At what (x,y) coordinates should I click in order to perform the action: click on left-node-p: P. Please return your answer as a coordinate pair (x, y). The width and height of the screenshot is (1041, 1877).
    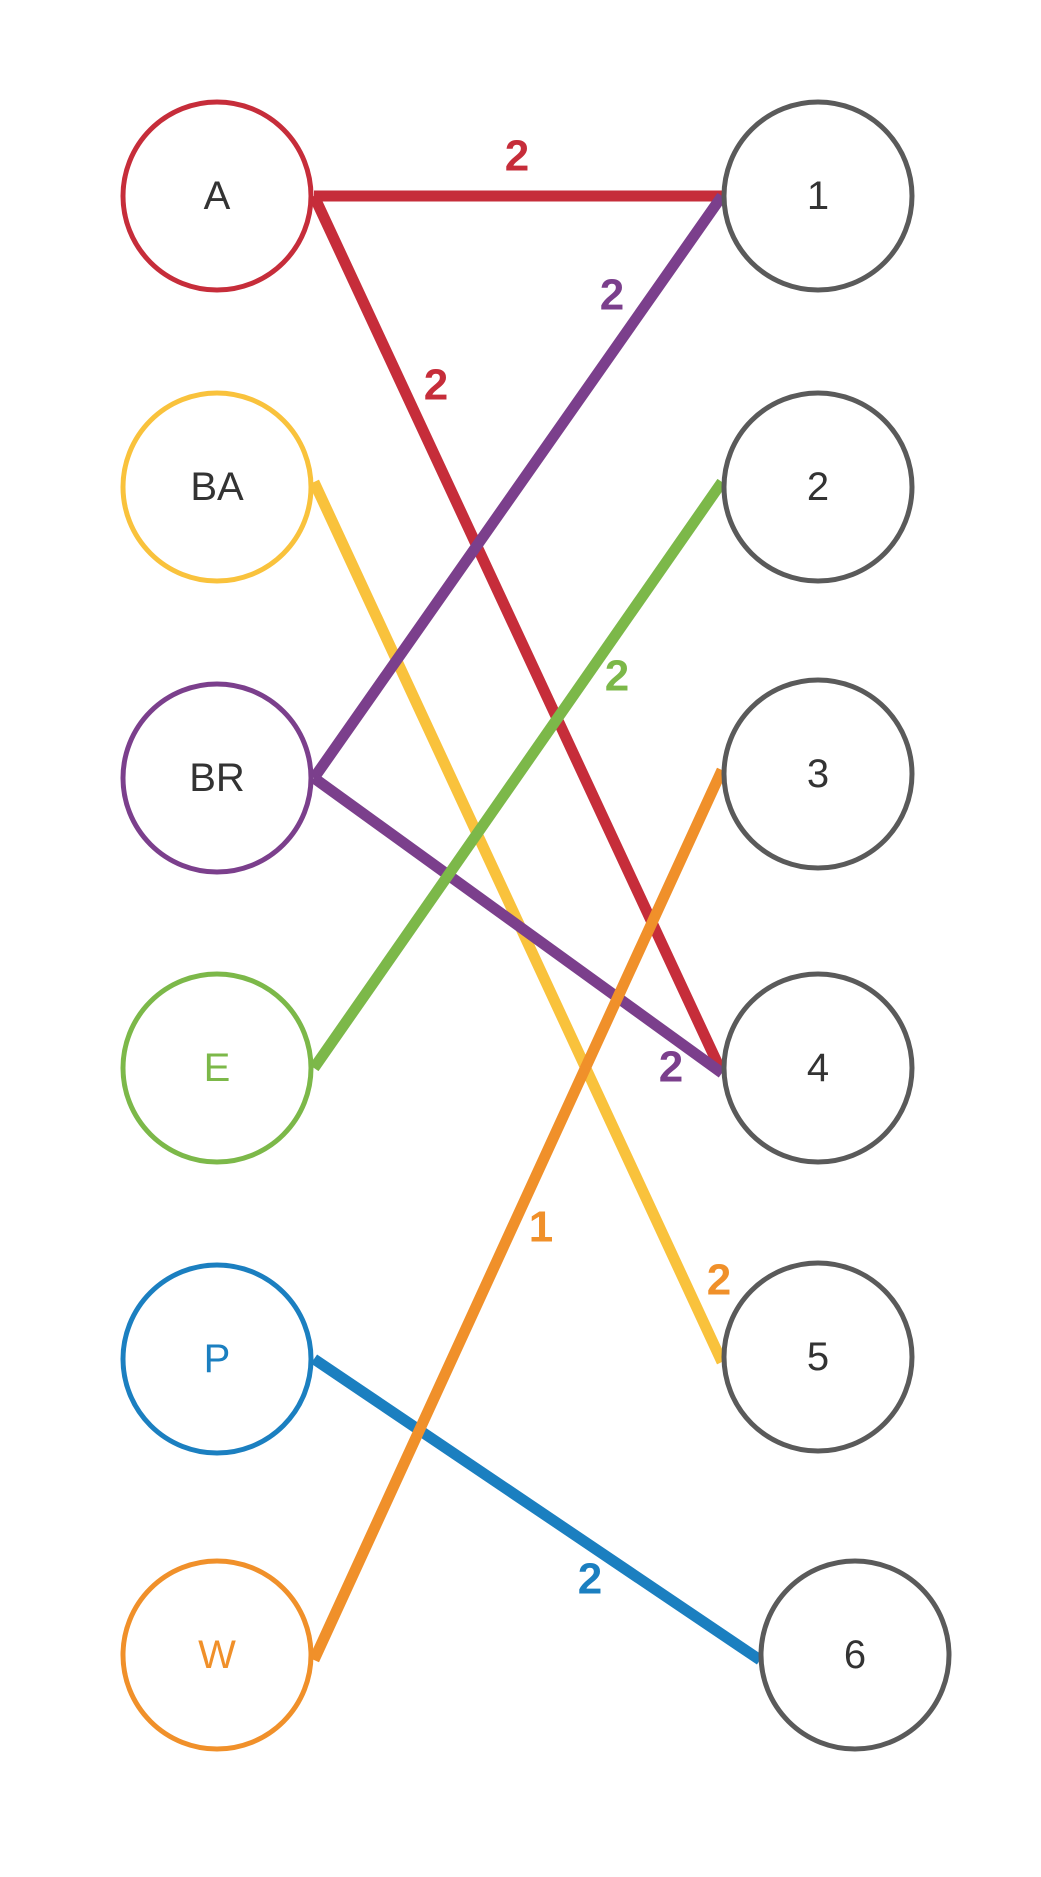
    Looking at the image, I should click on (217, 1359).